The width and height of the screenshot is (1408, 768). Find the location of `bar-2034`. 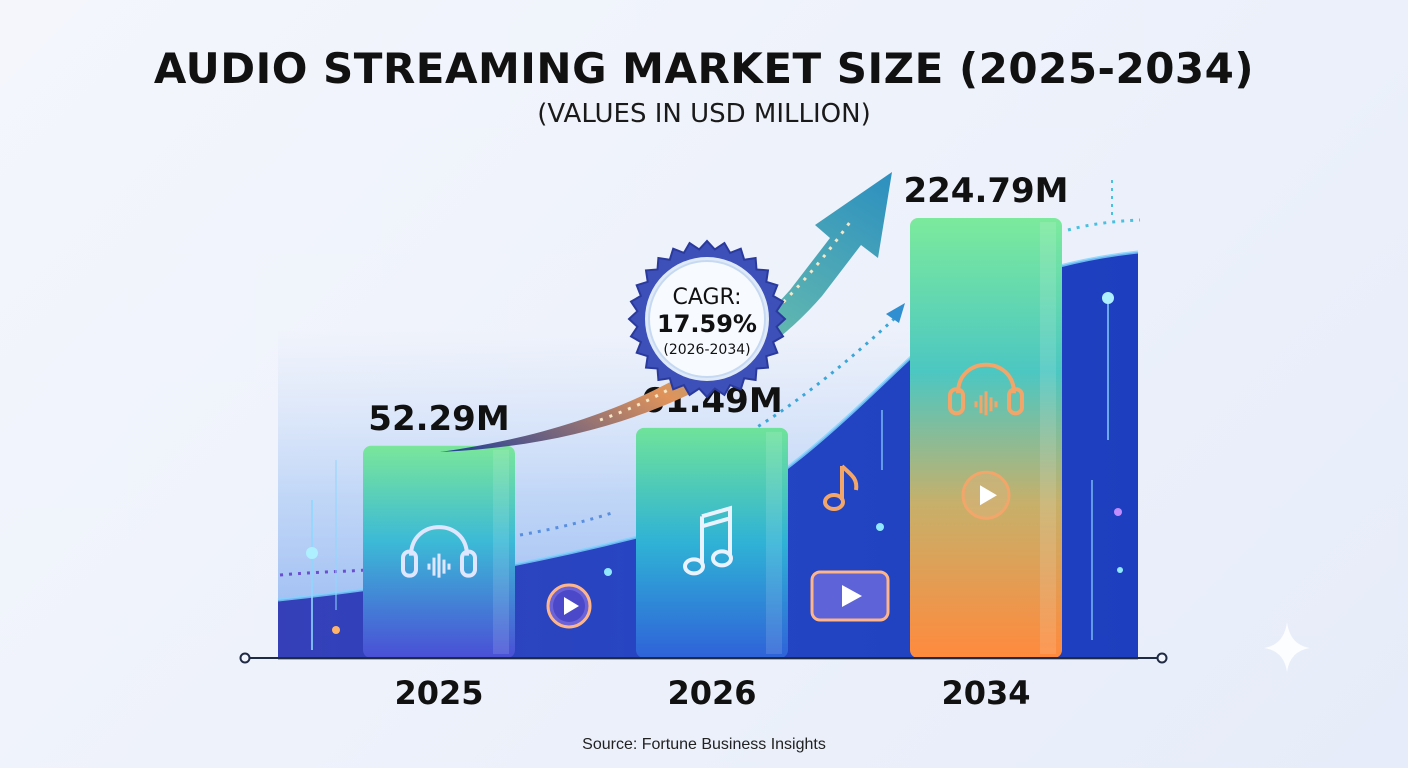

bar-2034 is located at coordinates (986, 438).